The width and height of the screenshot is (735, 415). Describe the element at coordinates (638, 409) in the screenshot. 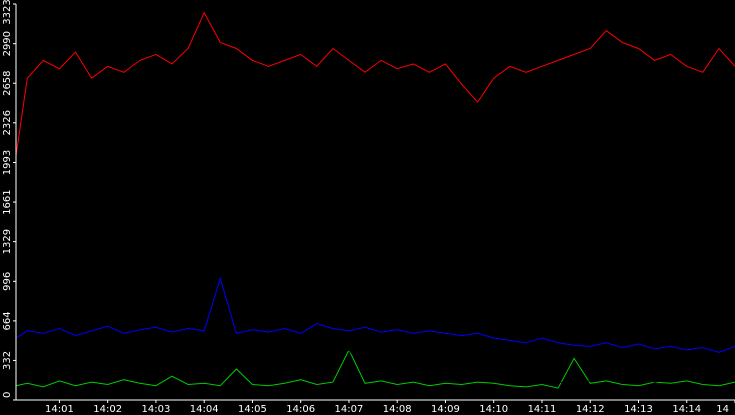

I see `x-tick-label: 14:13` at that location.